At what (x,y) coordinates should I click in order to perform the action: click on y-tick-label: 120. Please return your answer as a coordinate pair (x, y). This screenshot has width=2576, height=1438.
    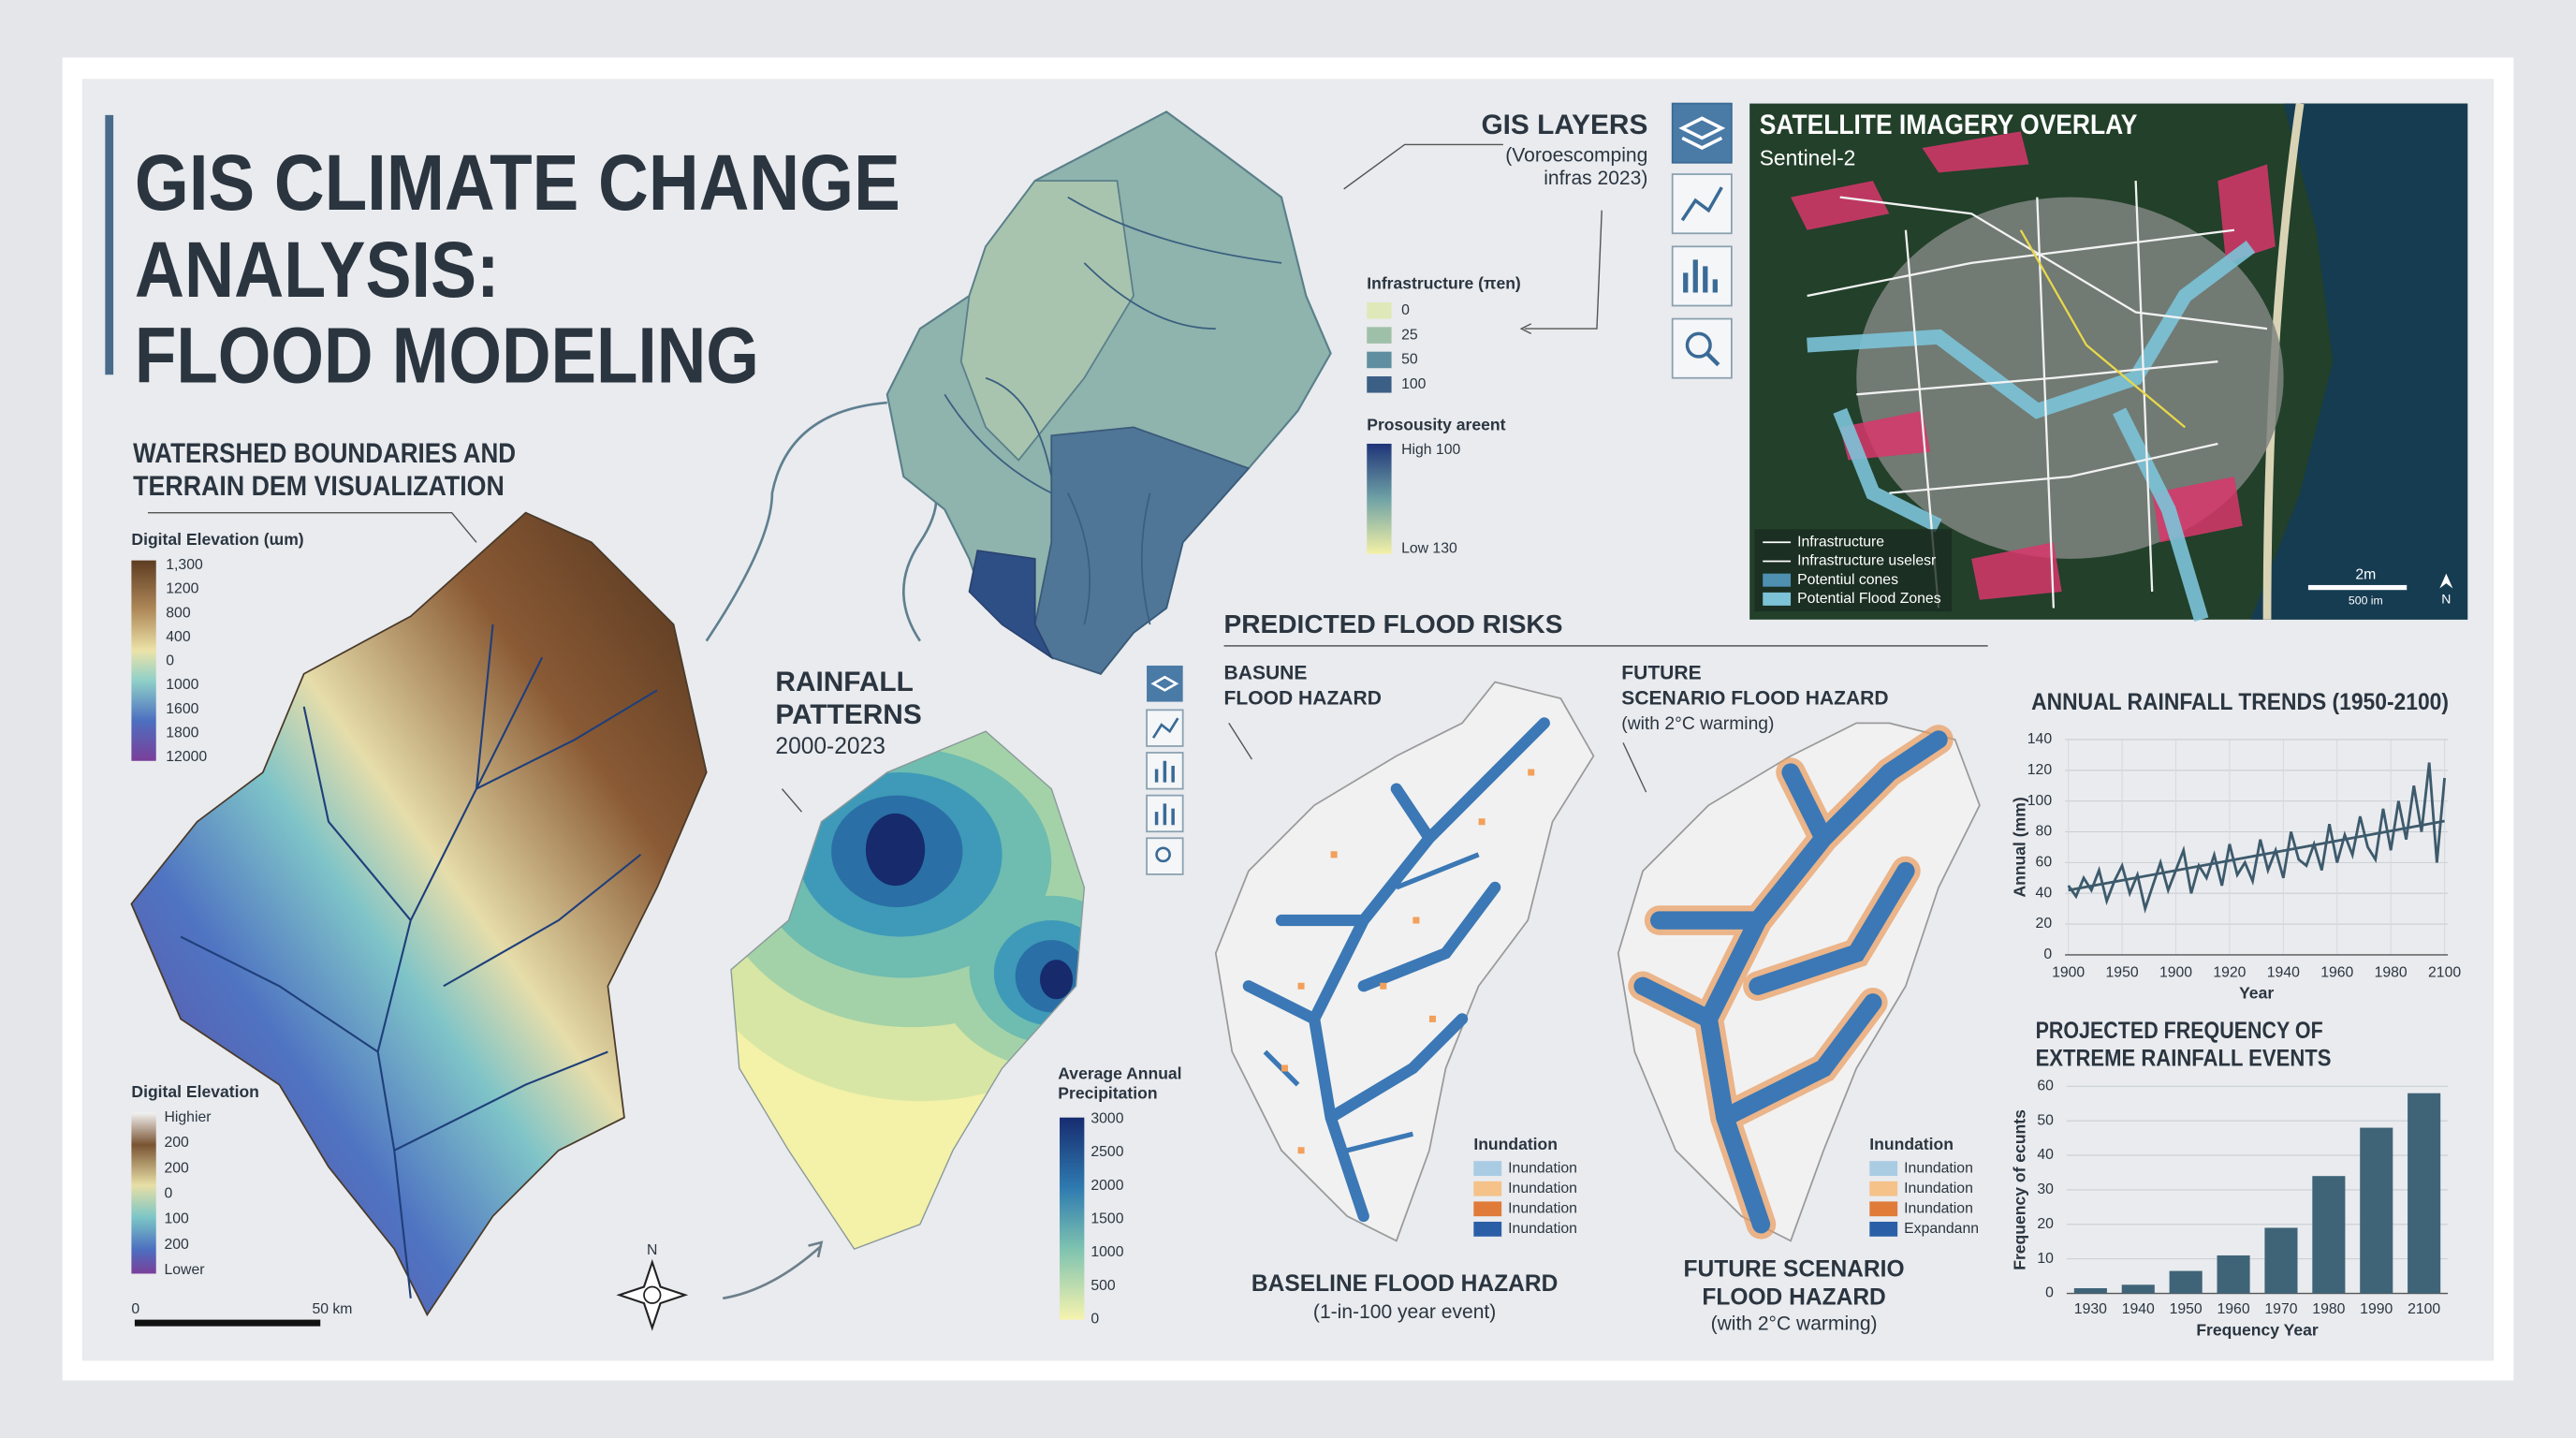
    Looking at the image, I should click on (2040, 770).